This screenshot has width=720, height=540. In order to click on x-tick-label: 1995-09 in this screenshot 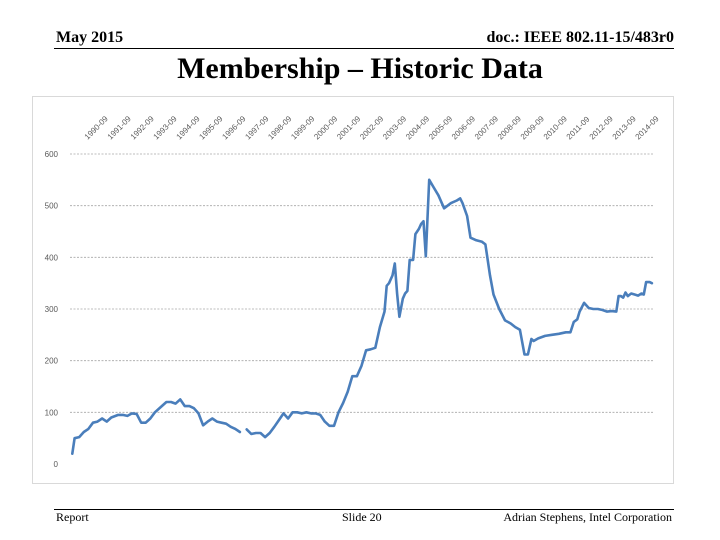, I will do `click(211, 128)`.